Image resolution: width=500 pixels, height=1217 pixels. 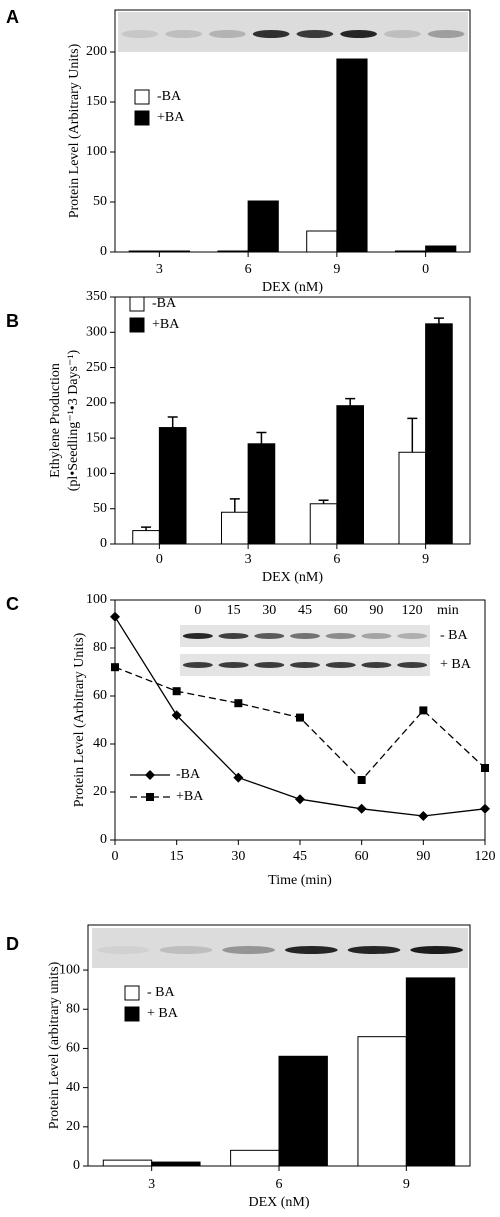 What do you see at coordinates (300, 723) in the screenshot?
I see `series-line` at bounding box center [300, 723].